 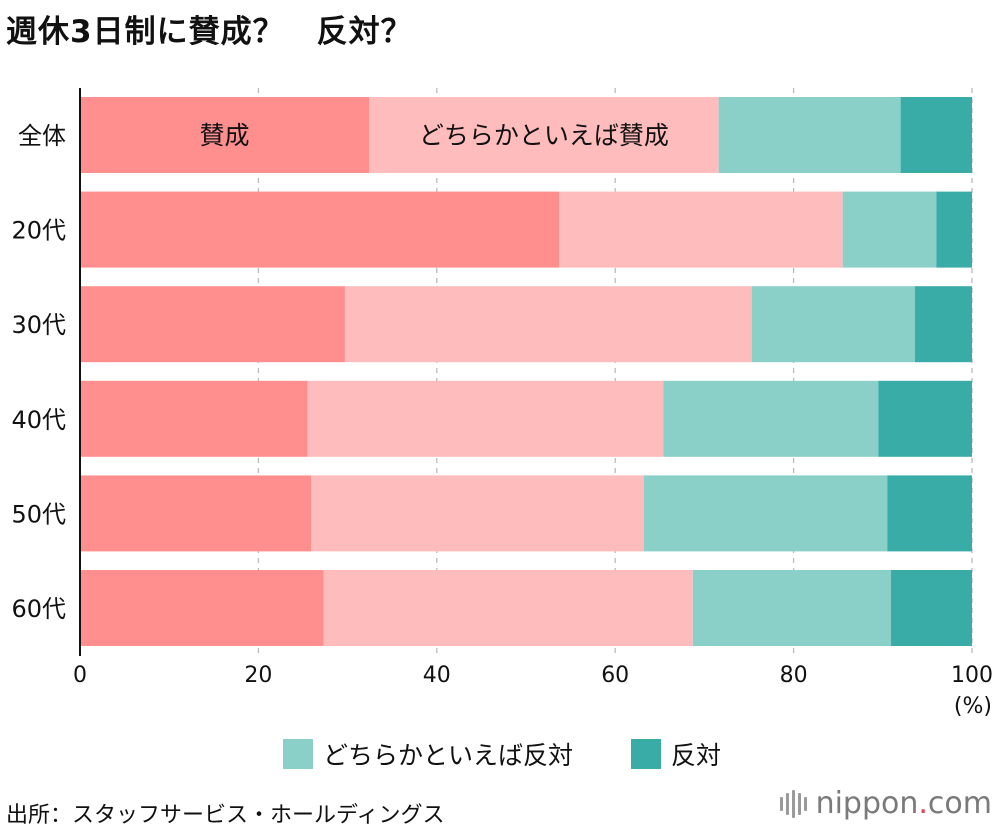 I want to click on category-label-1: 20代, so click(x=38, y=231).